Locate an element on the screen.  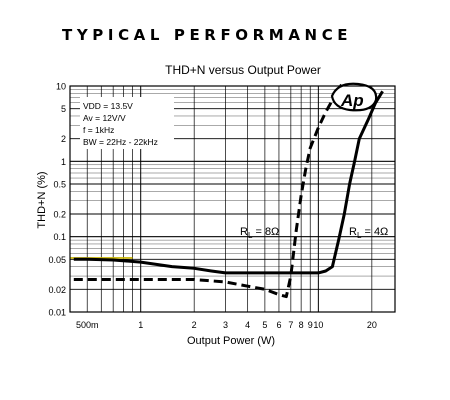
x-tick-label: 8 is located at coordinates (301, 325).